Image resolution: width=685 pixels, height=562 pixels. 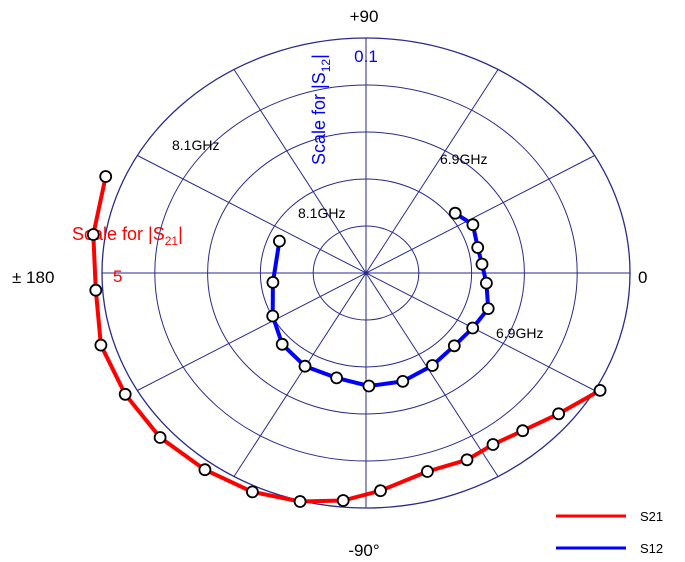 I want to click on s12-scale-tail: |, so click(x=319, y=56).